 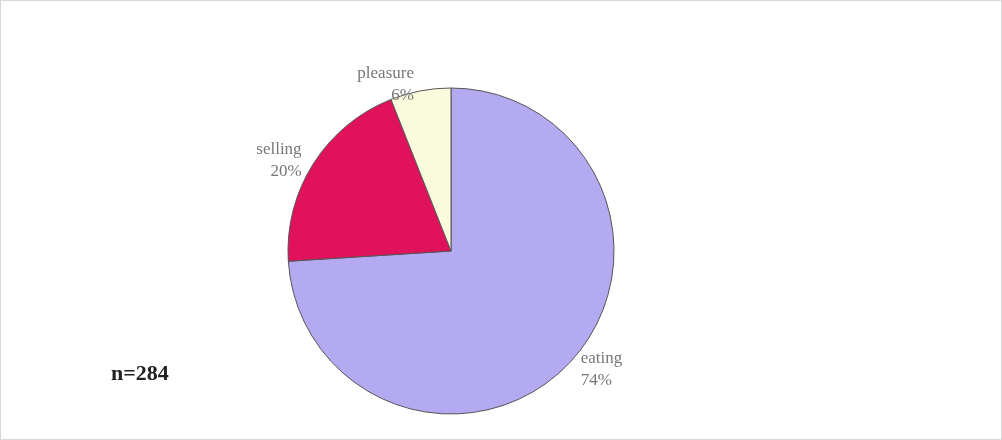 What do you see at coordinates (385, 72) in the screenshot?
I see `slice-label: pleasure` at bounding box center [385, 72].